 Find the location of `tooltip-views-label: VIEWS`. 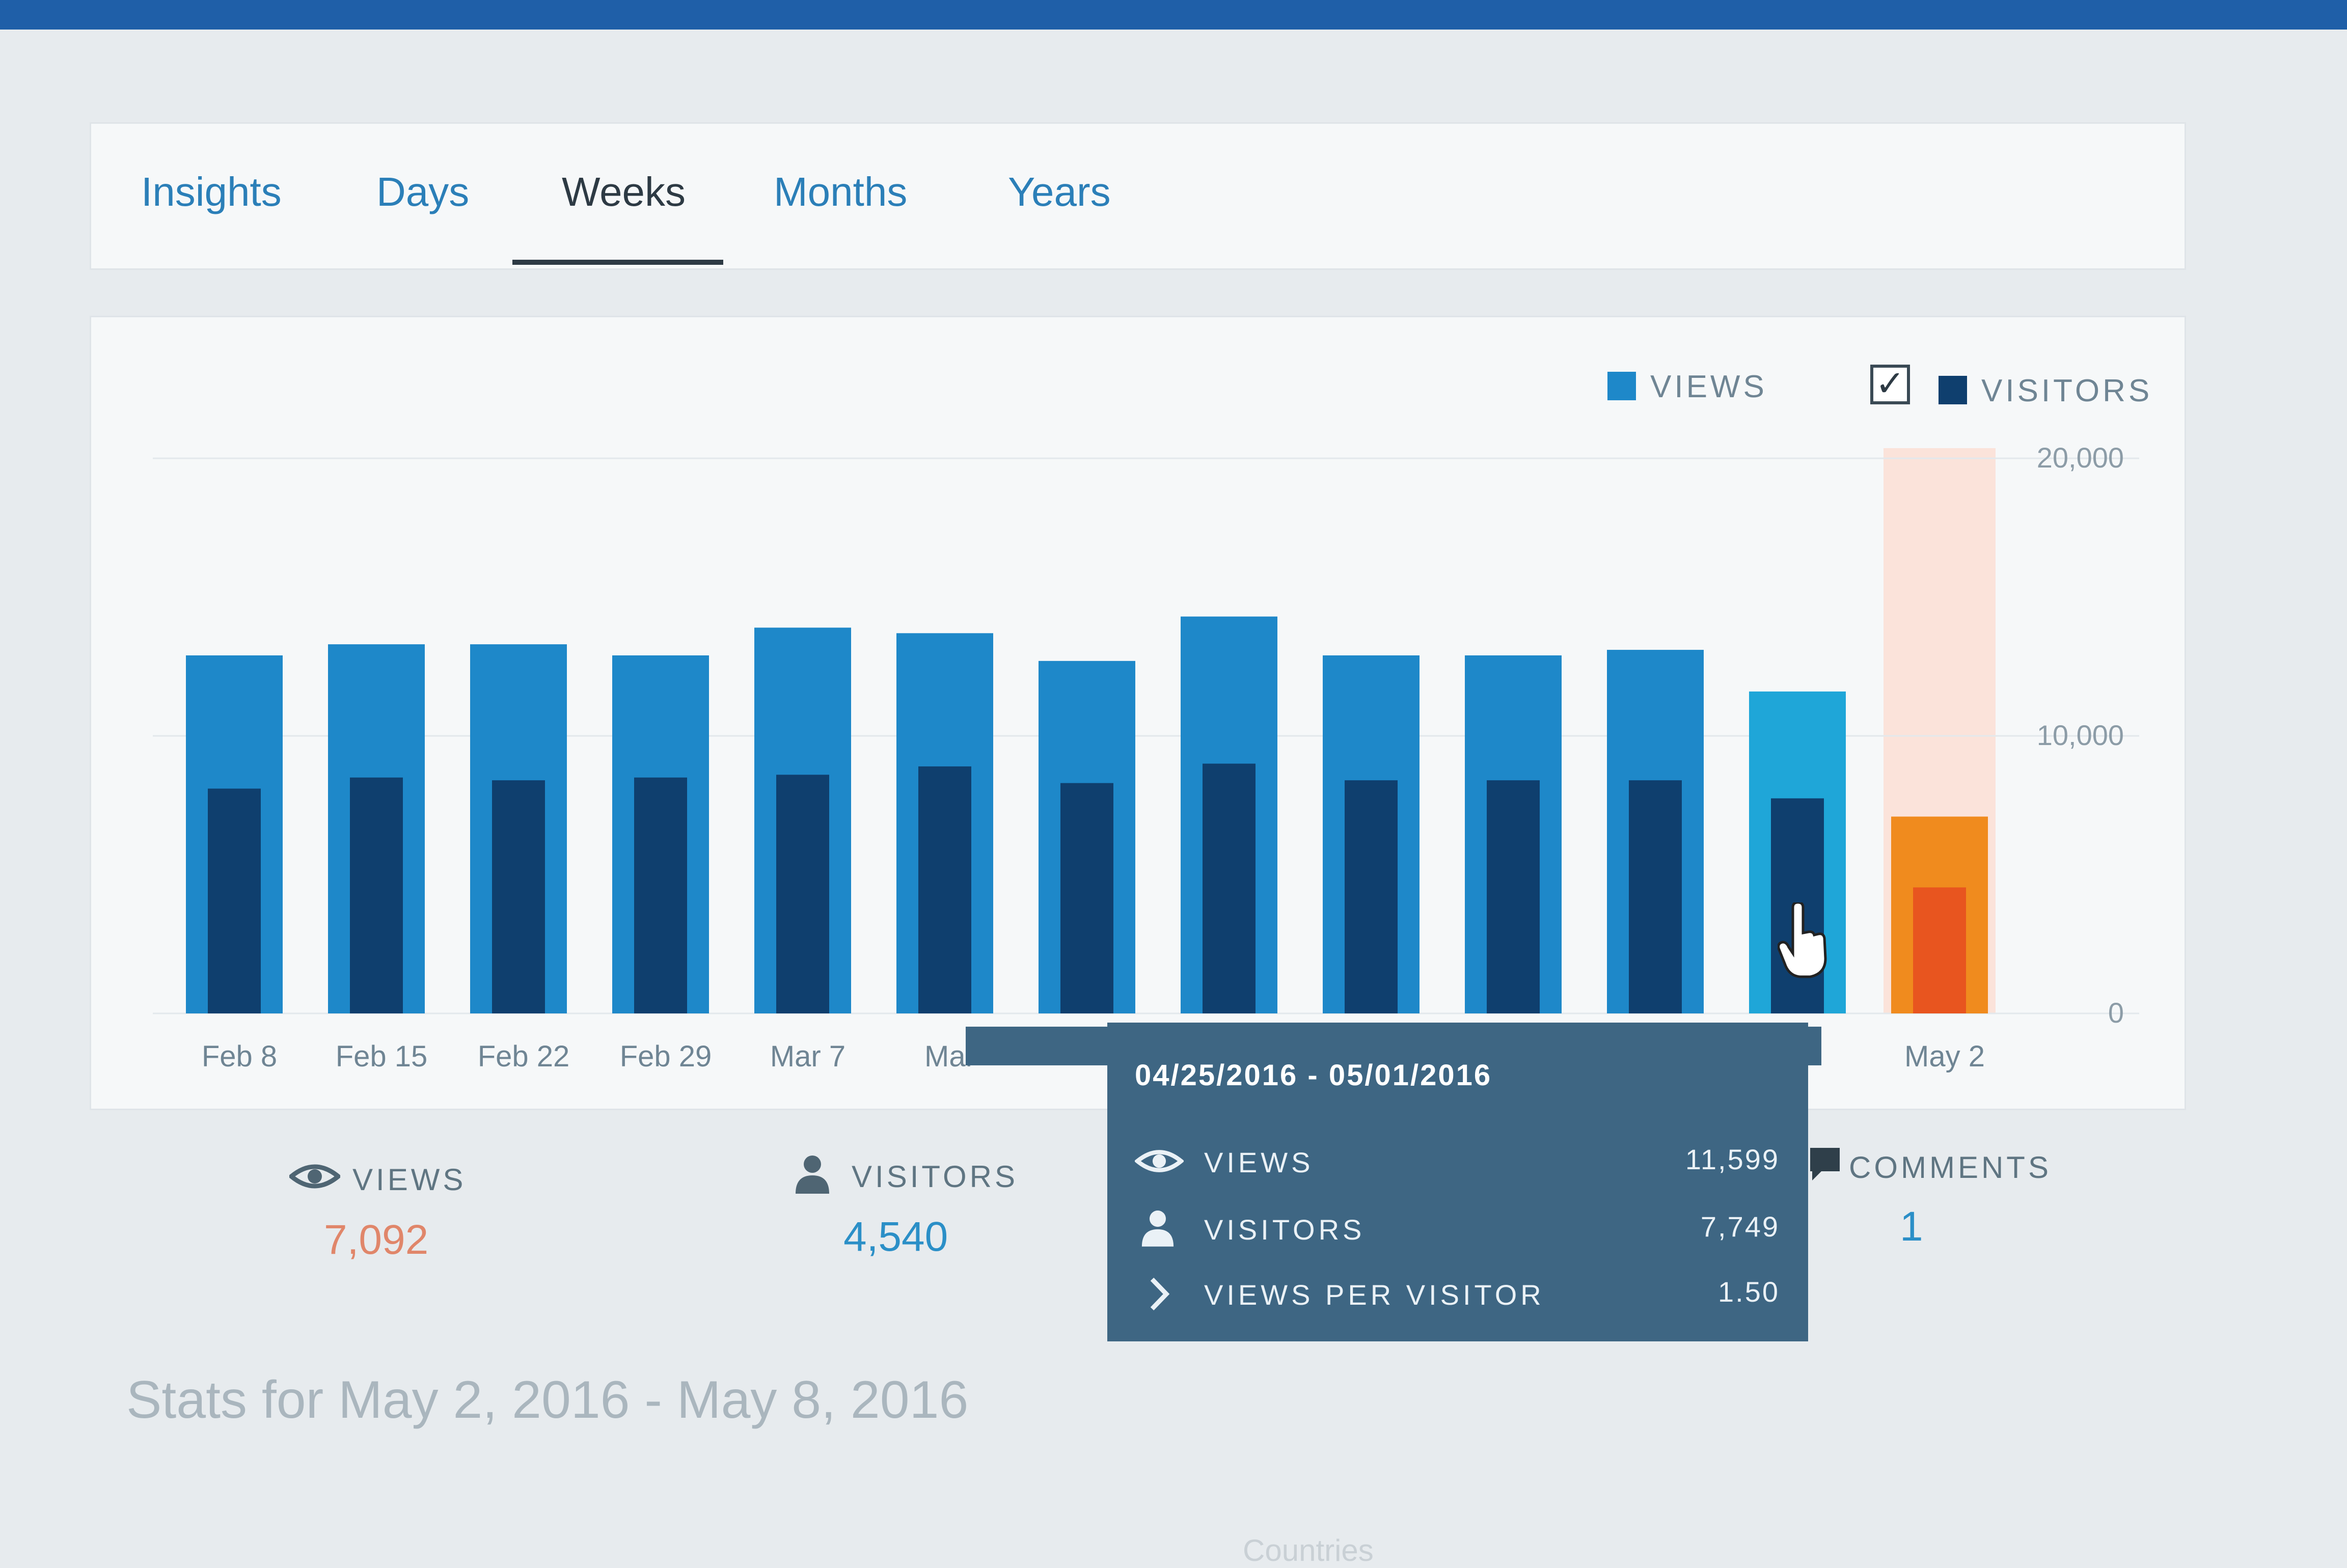

tooltip-views-label: VIEWS is located at coordinates (1259, 1162).